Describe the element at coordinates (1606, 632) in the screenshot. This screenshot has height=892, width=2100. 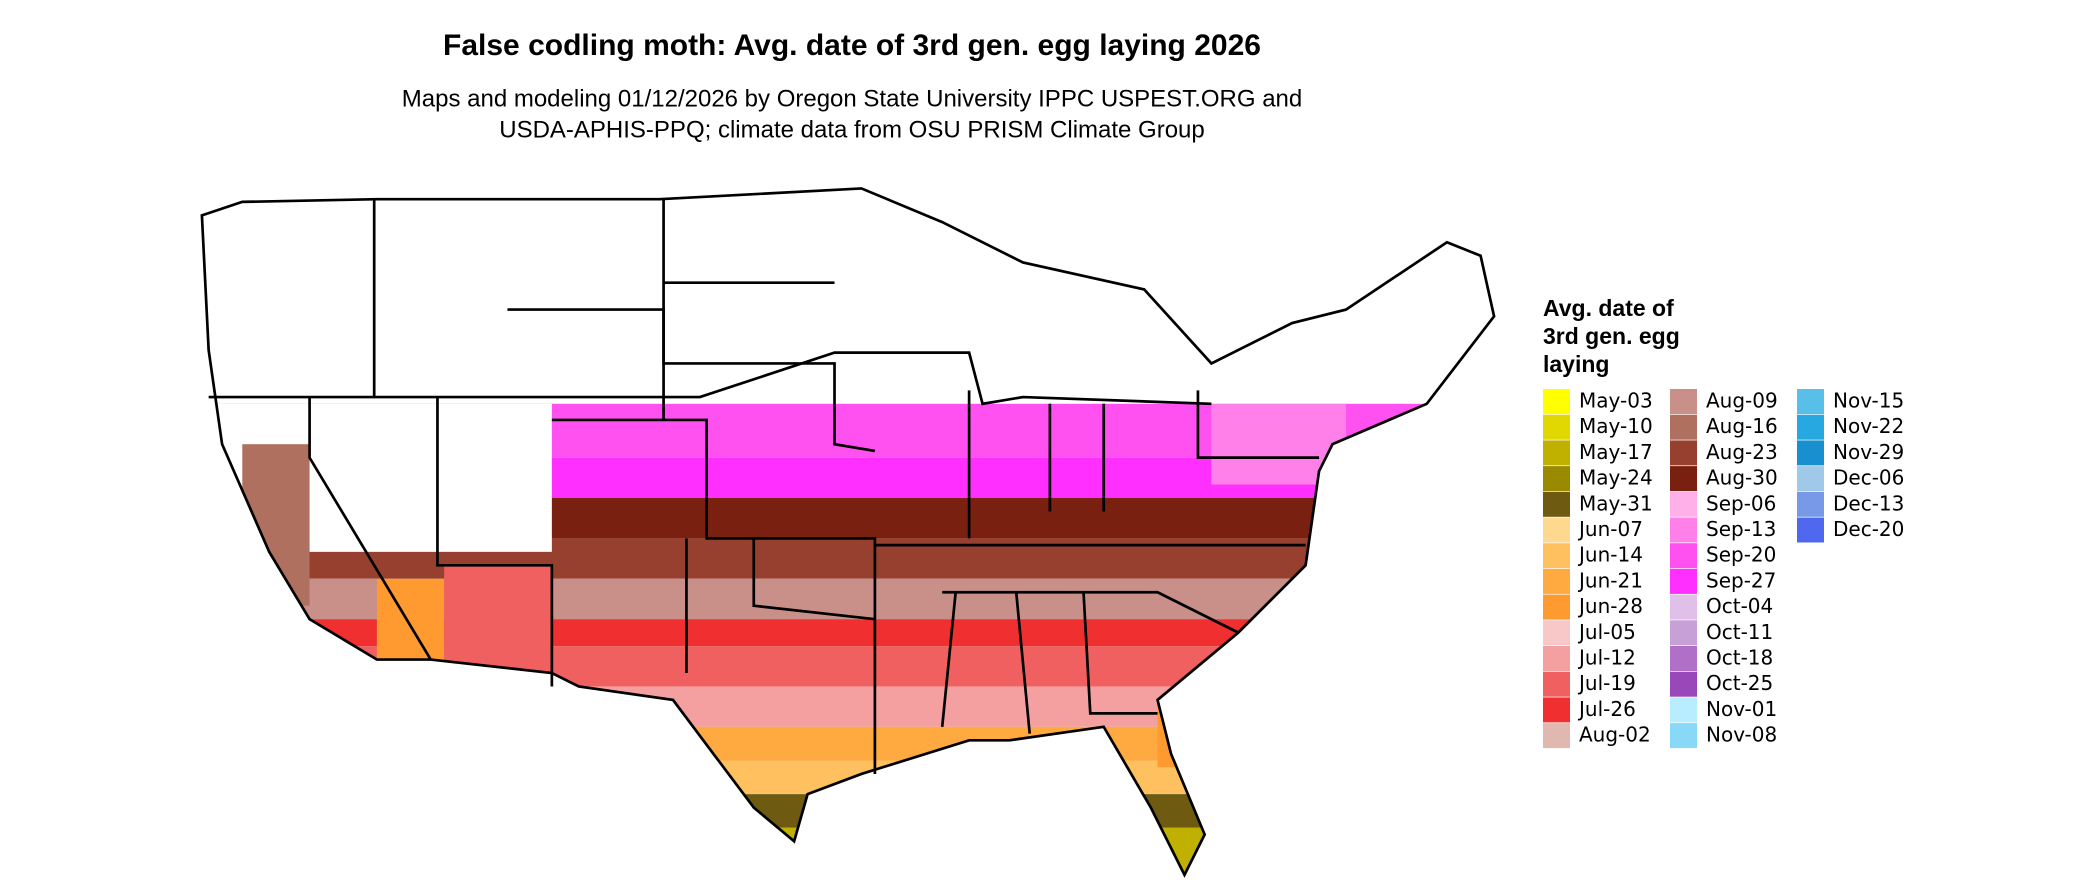
I see `legend-label: Jul-05` at that location.